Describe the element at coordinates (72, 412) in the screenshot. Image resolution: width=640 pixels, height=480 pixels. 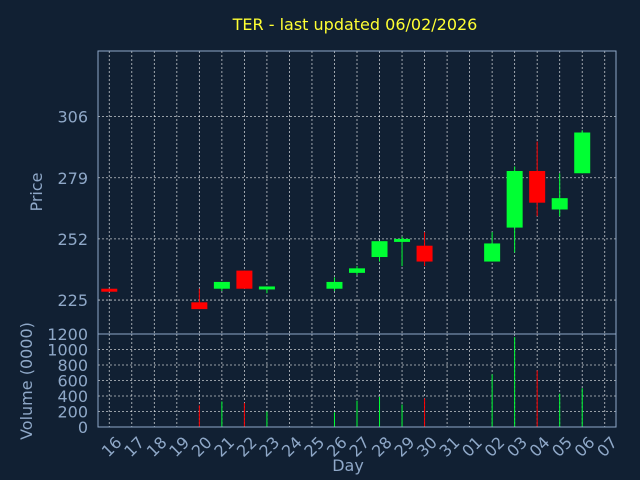
I see `volume-tick-label: 200` at that location.